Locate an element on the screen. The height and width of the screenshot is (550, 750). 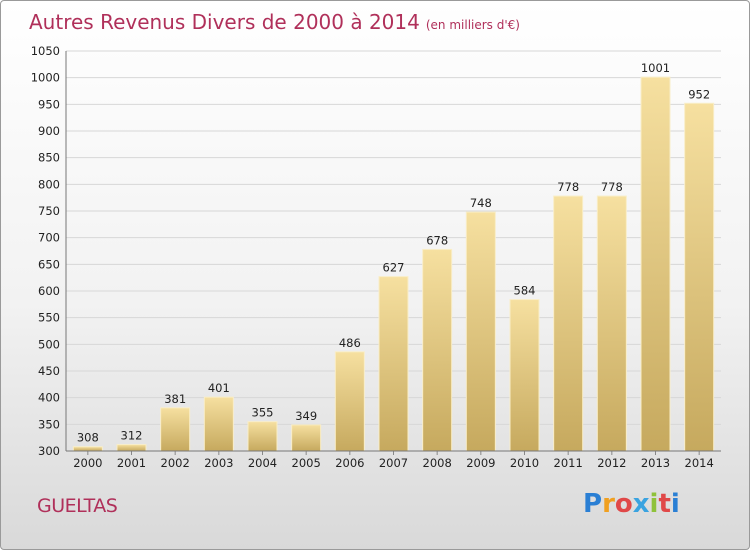
y-tick-label: 750 is located at coordinates (49, 211).